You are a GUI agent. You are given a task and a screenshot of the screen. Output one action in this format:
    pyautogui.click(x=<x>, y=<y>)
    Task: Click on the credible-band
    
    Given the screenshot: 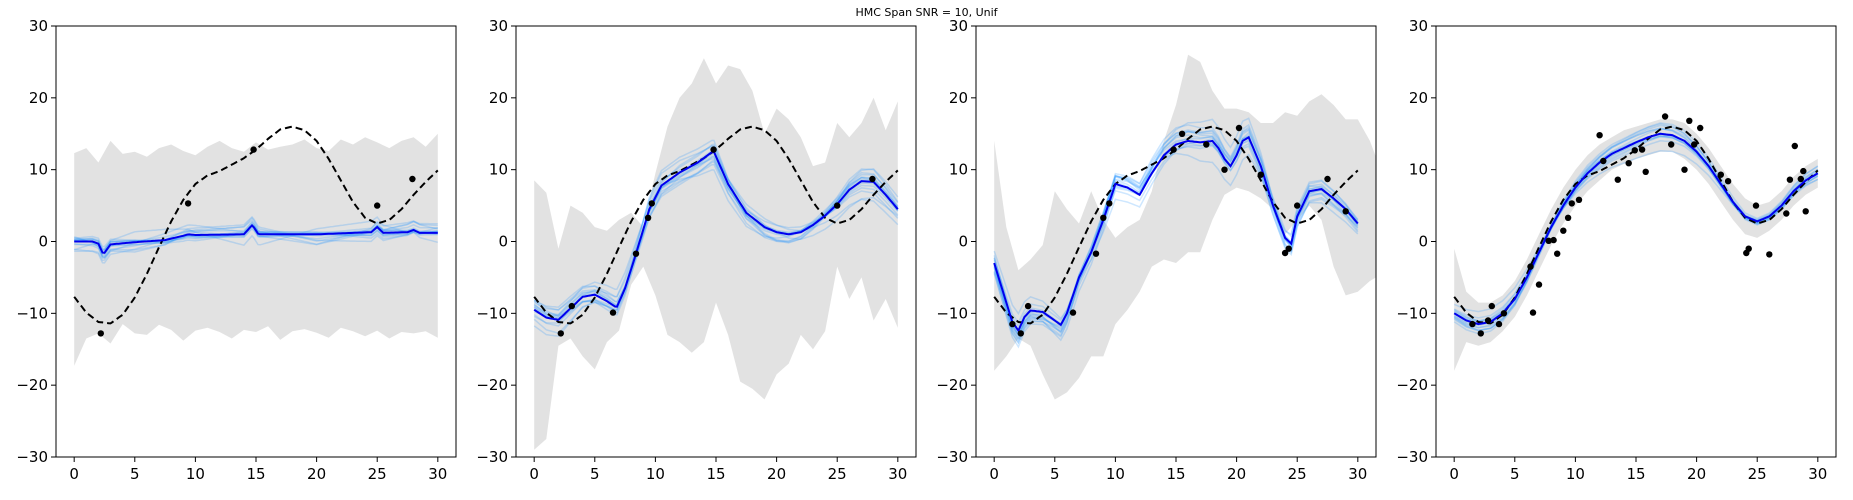 What is the action you would take?
    pyautogui.click(x=1185, y=227)
    